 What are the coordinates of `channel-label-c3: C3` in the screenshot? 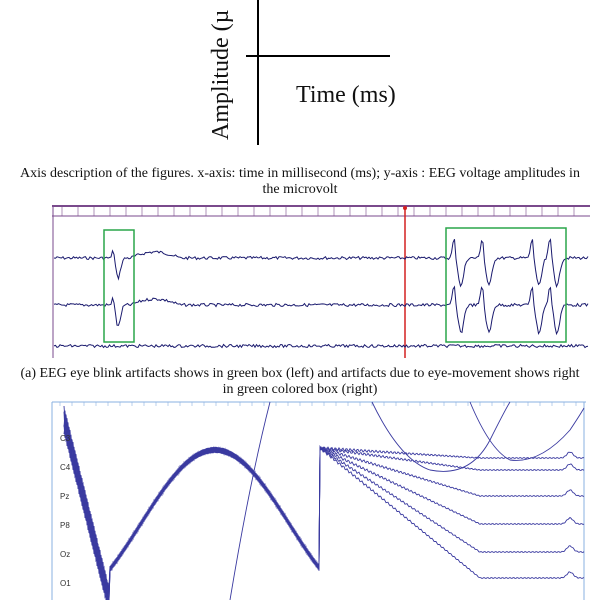 It's located at (65, 438).